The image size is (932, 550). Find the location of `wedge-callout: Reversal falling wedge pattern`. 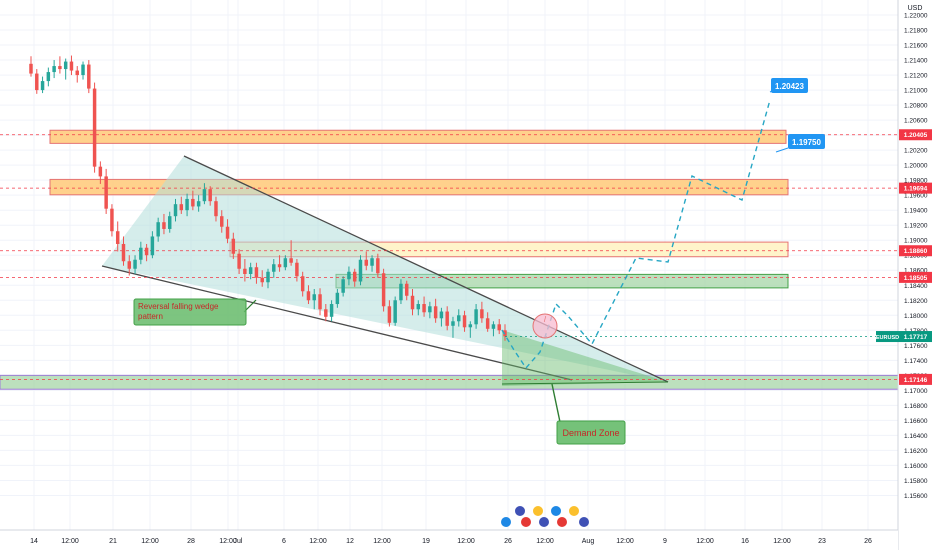

wedge-callout: Reversal falling wedge pattern is located at coordinates (195, 312).